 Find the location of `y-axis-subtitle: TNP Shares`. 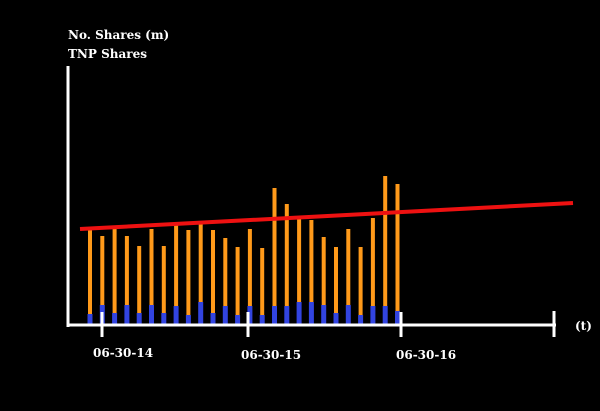

y-axis-subtitle: TNP Shares is located at coordinates (107, 54).